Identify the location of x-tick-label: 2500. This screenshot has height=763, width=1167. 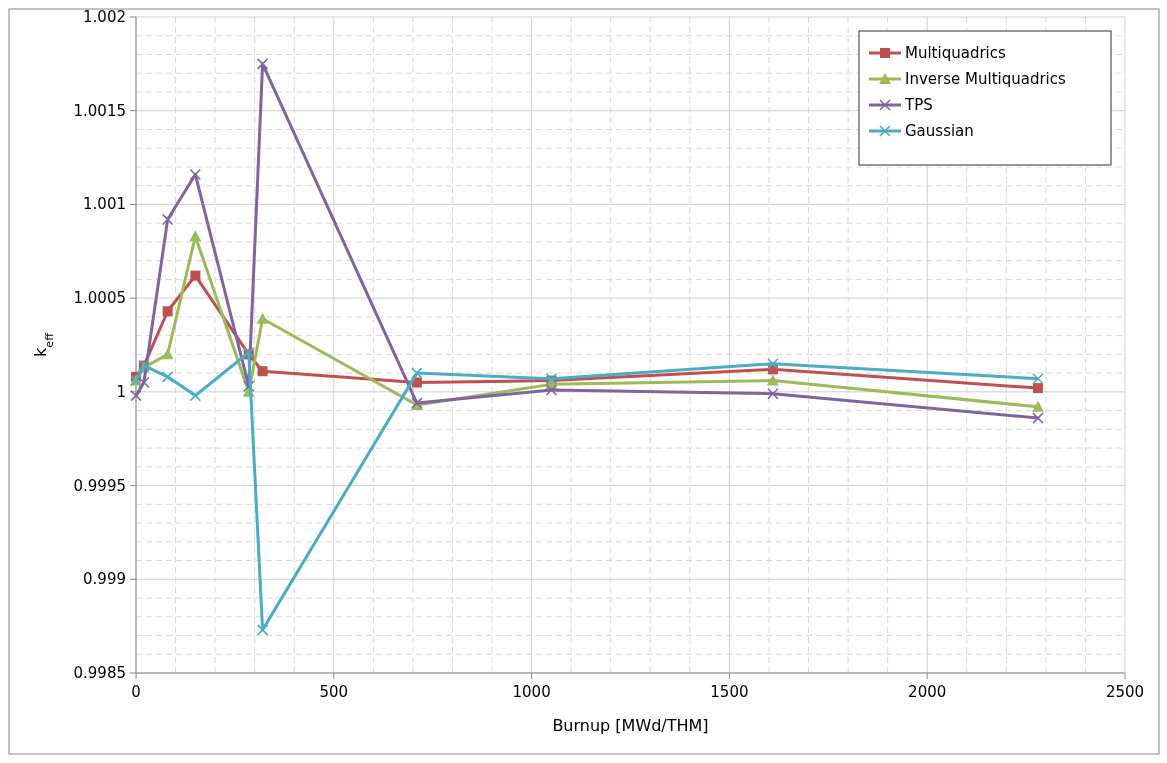
(1125, 692).